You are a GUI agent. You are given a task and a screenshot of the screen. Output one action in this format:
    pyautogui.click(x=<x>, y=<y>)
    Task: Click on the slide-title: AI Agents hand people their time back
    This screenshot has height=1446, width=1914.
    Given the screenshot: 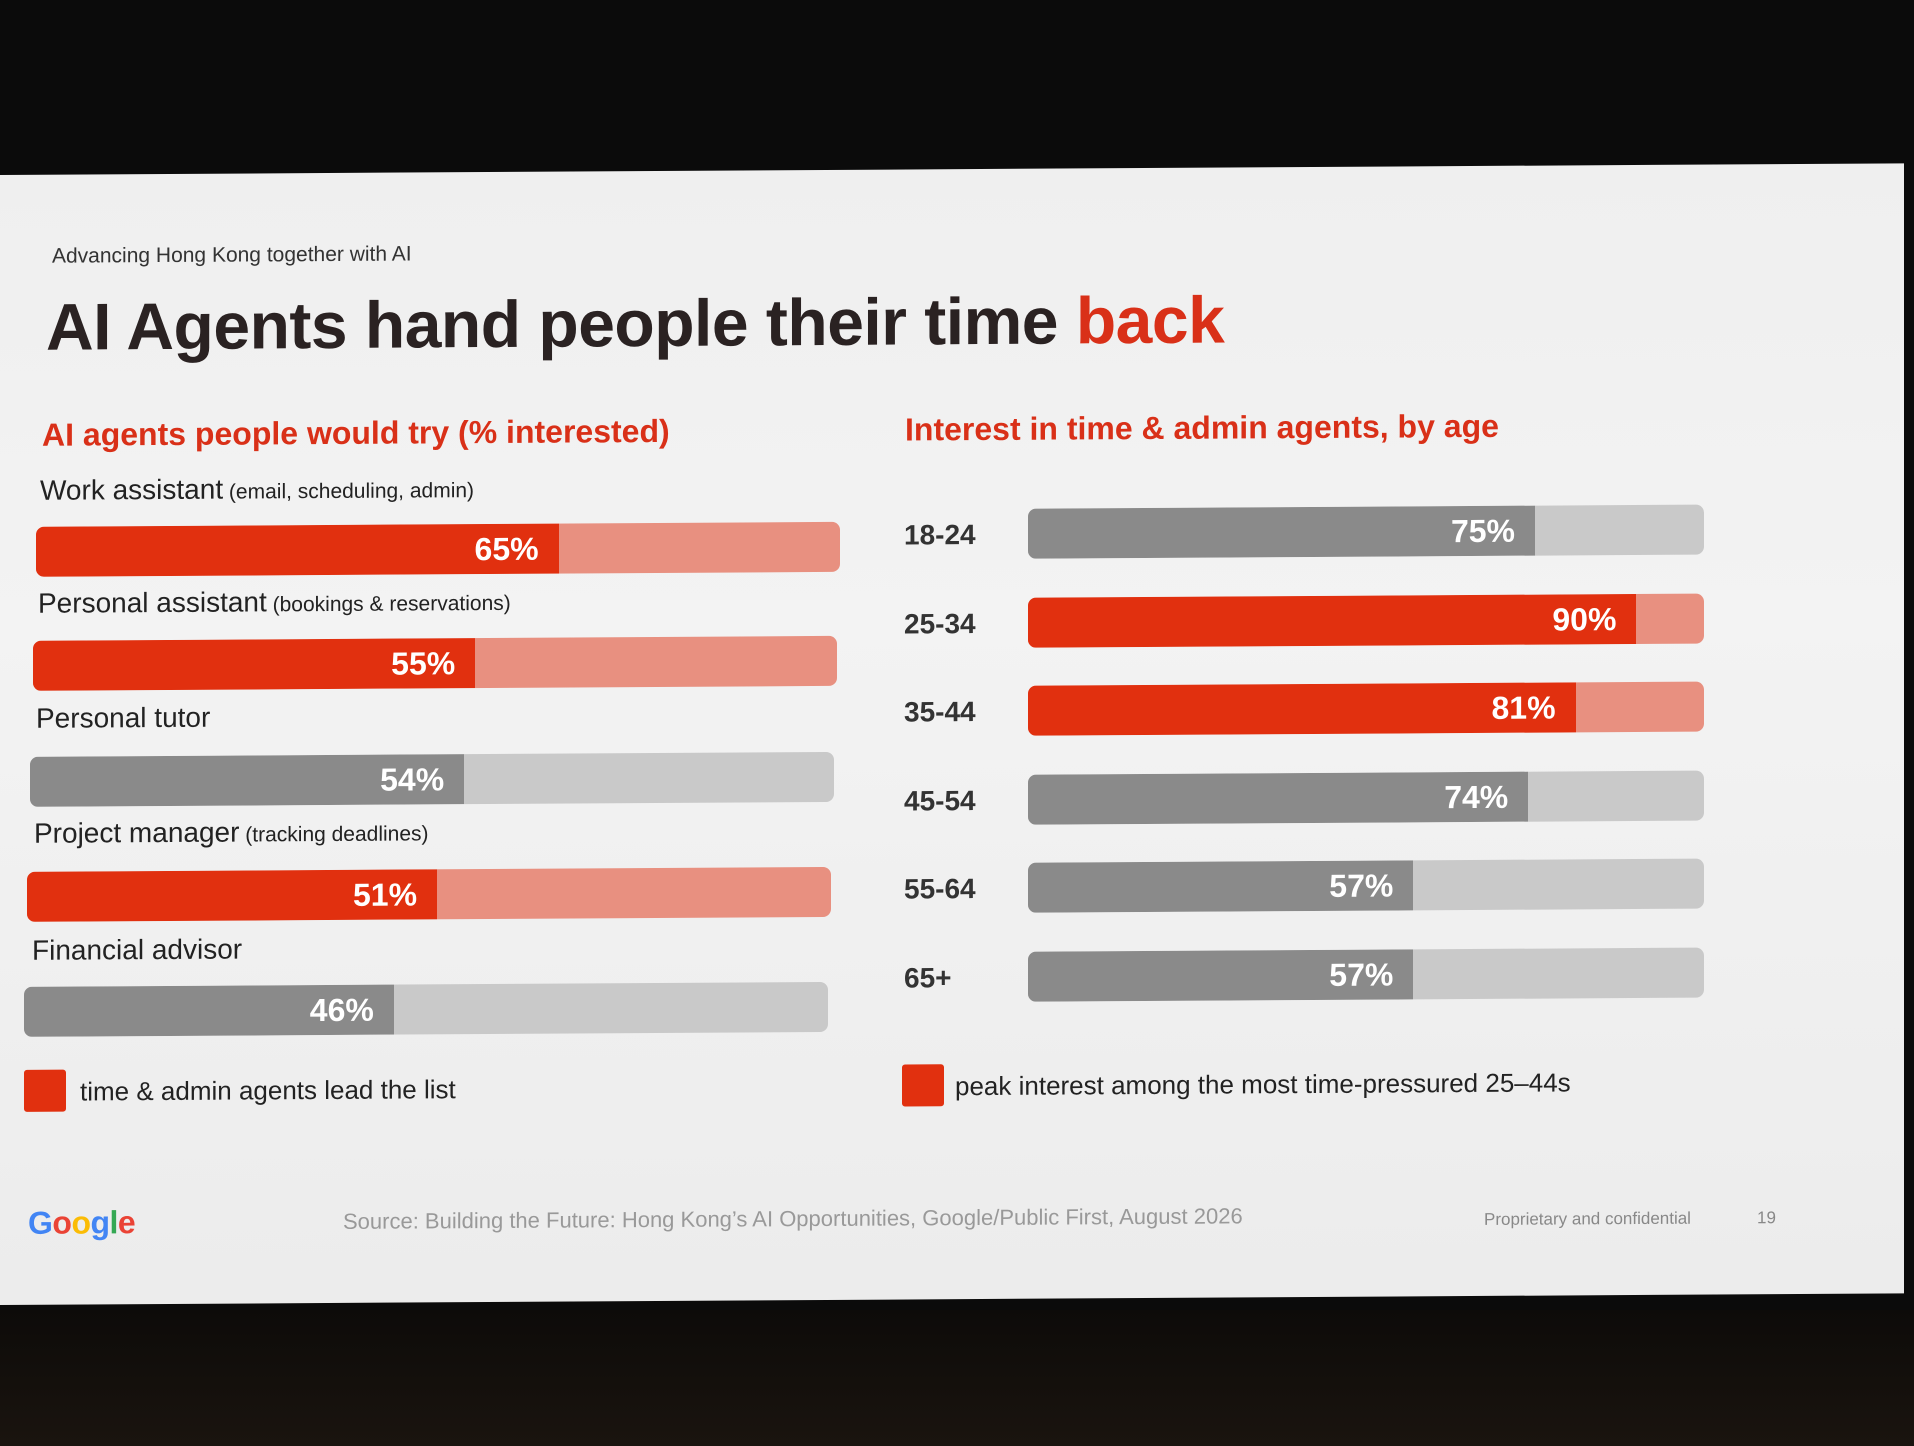 What is the action you would take?
    pyautogui.click(x=635, y=323)
    